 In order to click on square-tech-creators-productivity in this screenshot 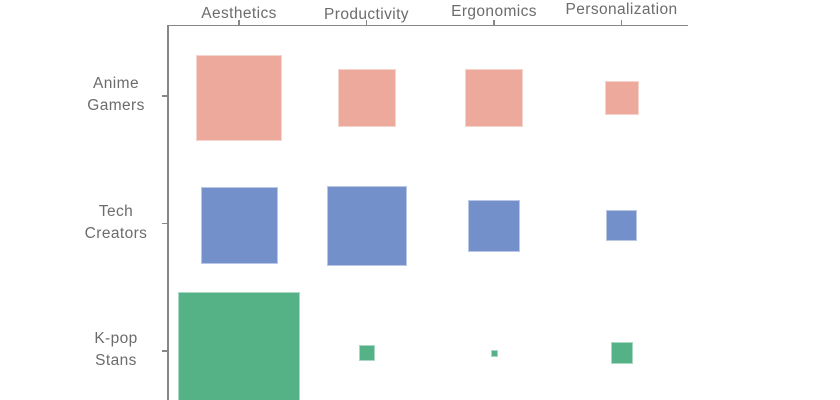, I will do `click(366, 225)`.